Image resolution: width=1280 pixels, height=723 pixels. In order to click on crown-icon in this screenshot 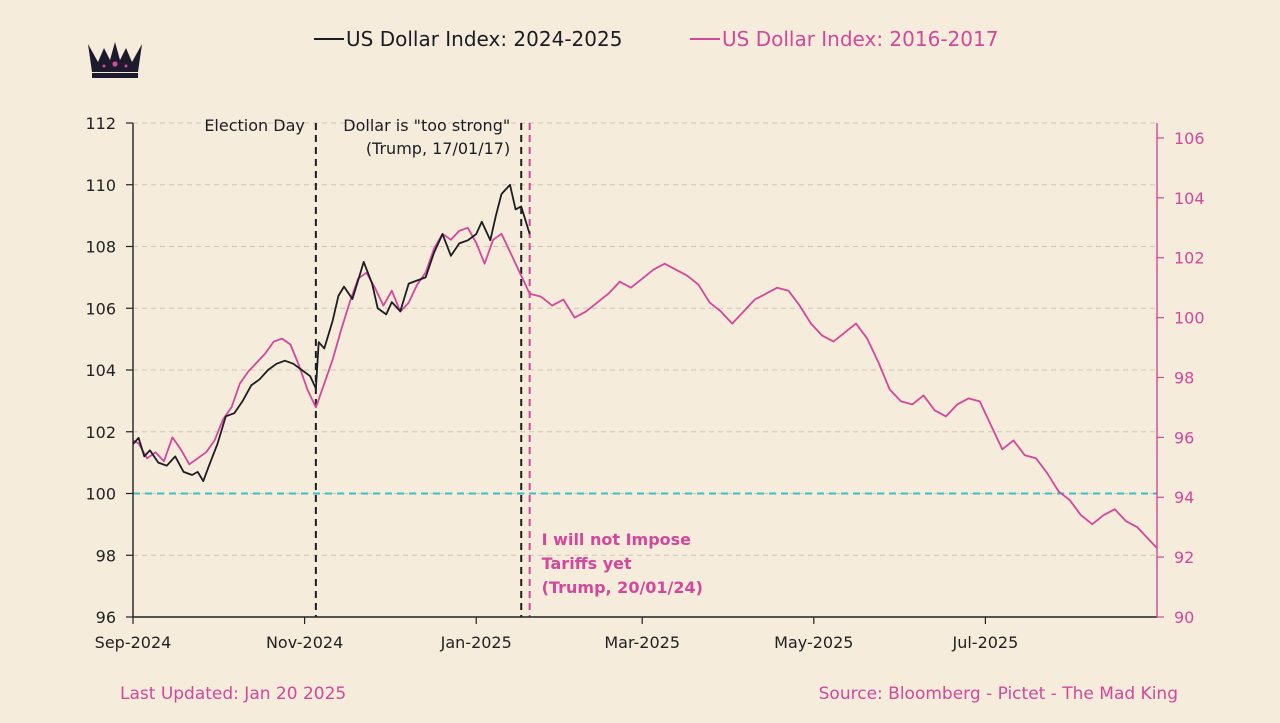, I will do `click(115, 60)`.